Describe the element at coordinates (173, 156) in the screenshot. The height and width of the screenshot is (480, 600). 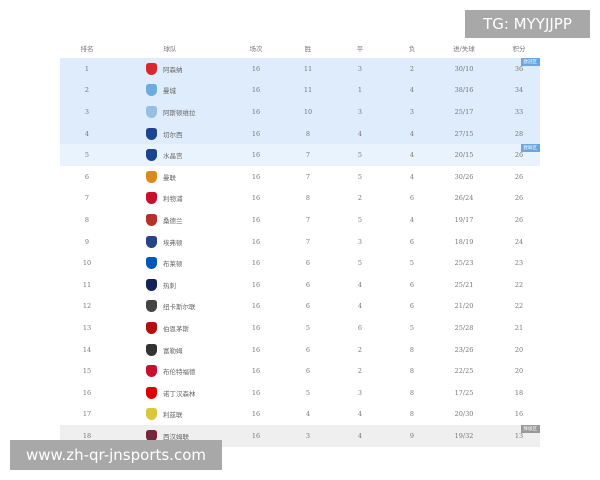
I see `team-name: 水晶宫` at that location.